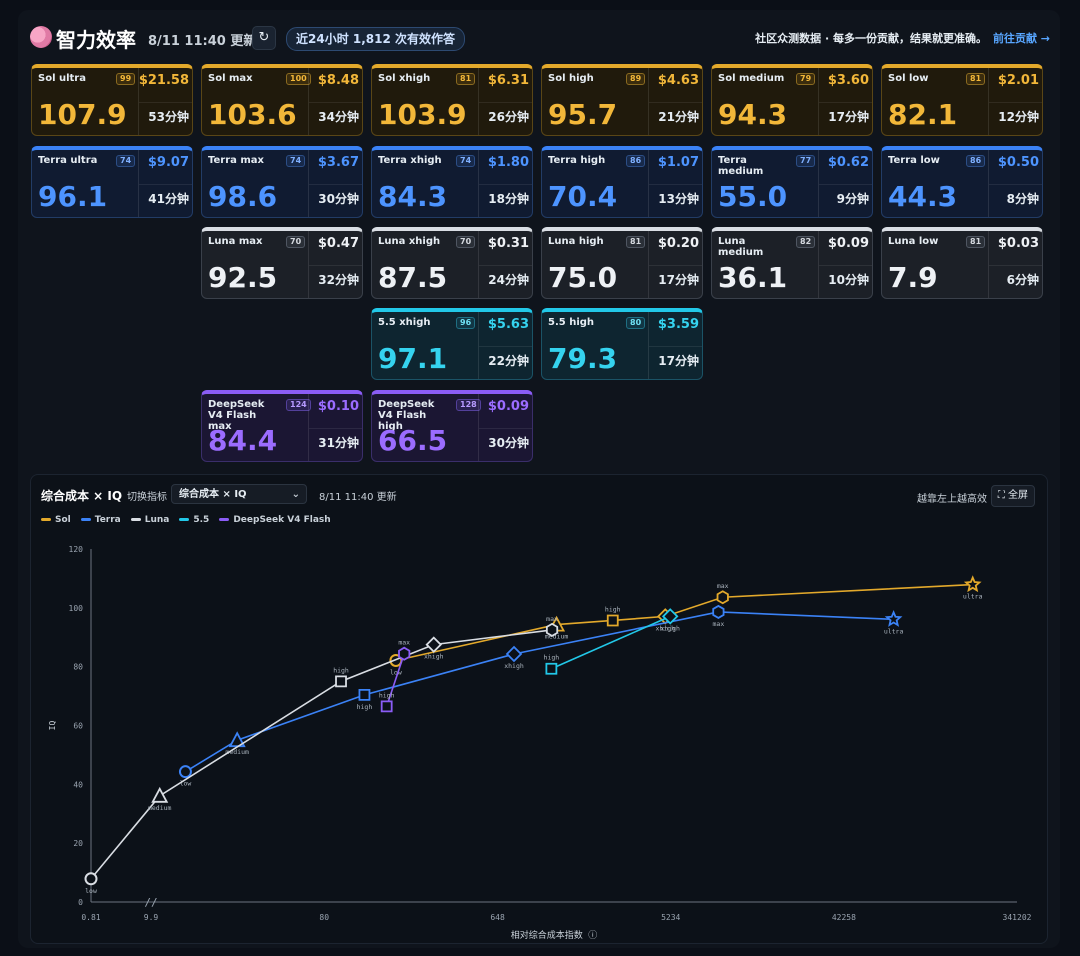 This screenshot has width=1080, height=956. I want to click on iq-score: 44.3, so click(923, 196).